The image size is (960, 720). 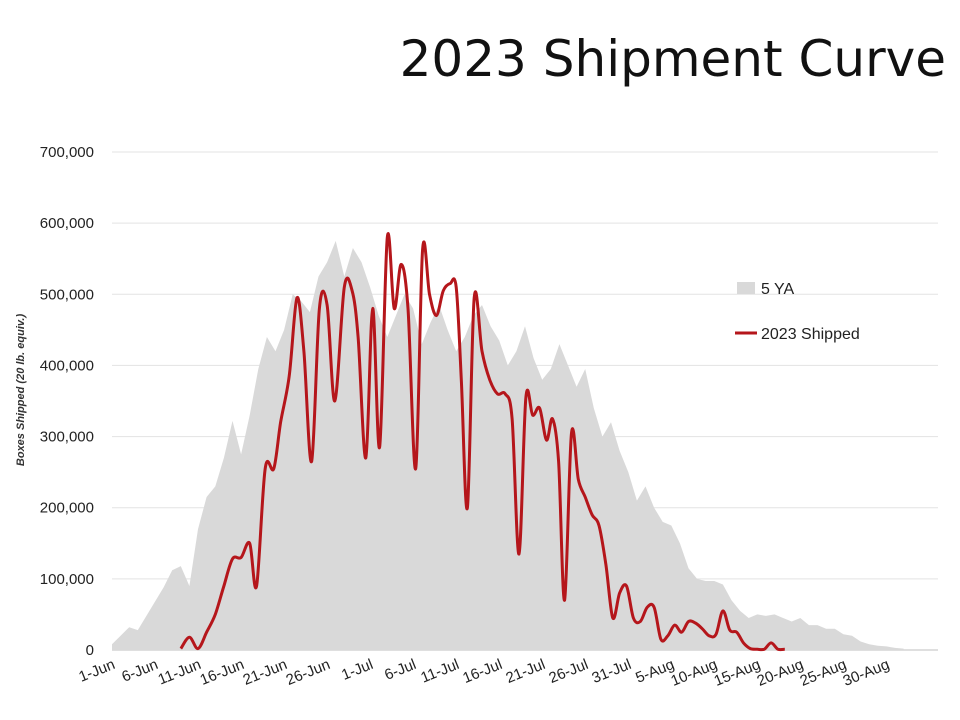 What do you see at coordinates (21, 390) in the screenshot?
I see `y-axis-label: Boxes Shipped (20 lb. equiv.)` at bounding box center [21, 390].